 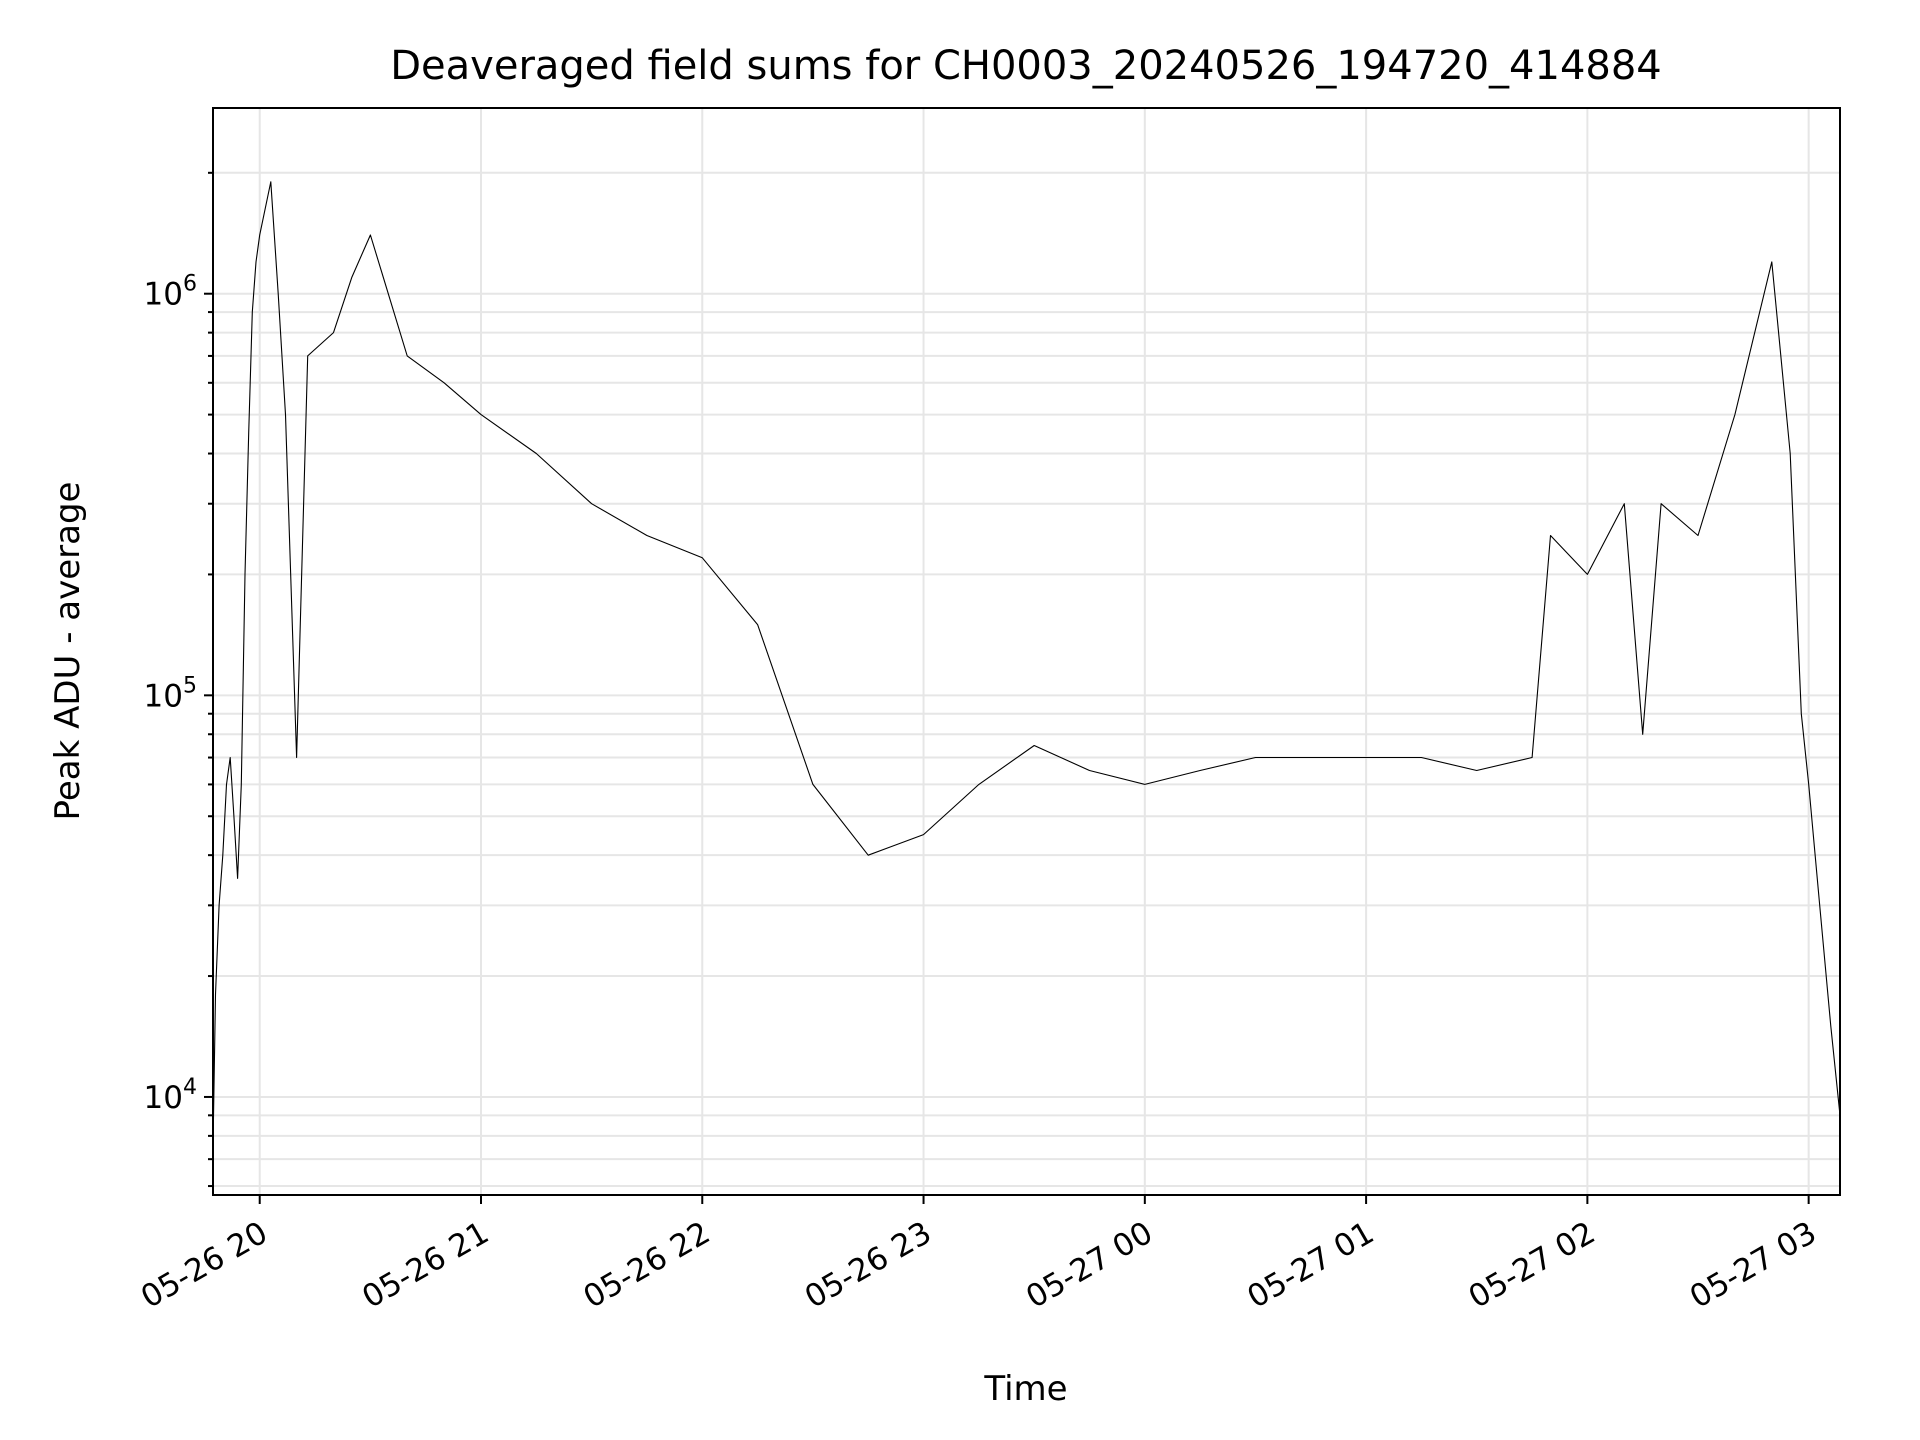 I want to click on y-tick-label: 10⁶, so click(x=170, y=292).